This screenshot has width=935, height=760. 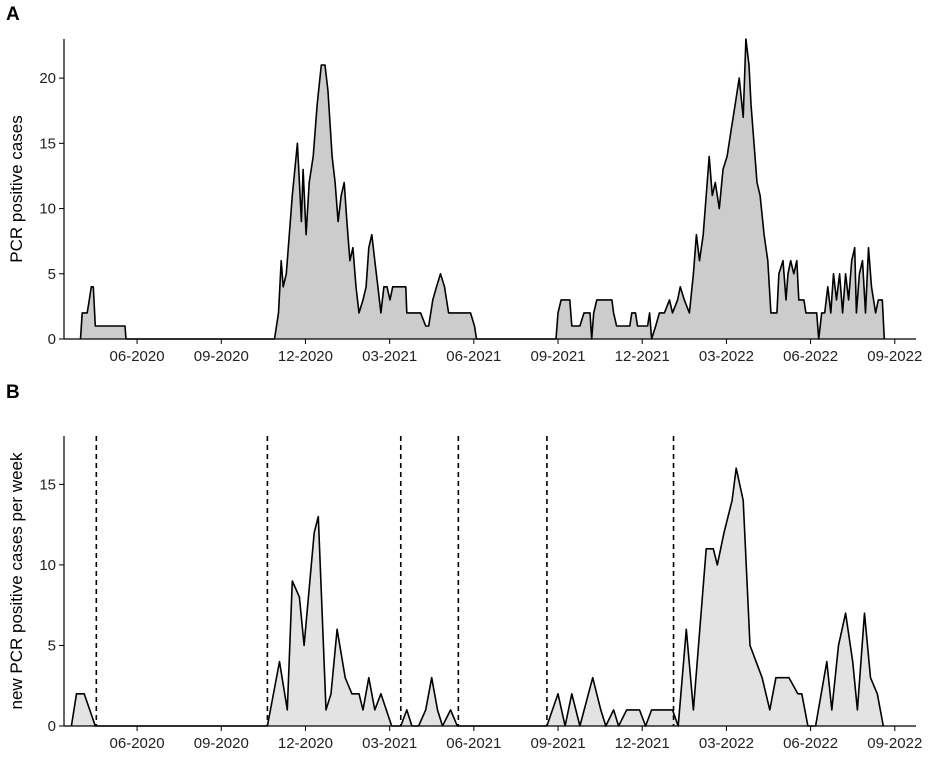 What do you see at coordinates (13, 392) in the screenshot?
I see `panel-label: B` at bounding box center [13, 392].